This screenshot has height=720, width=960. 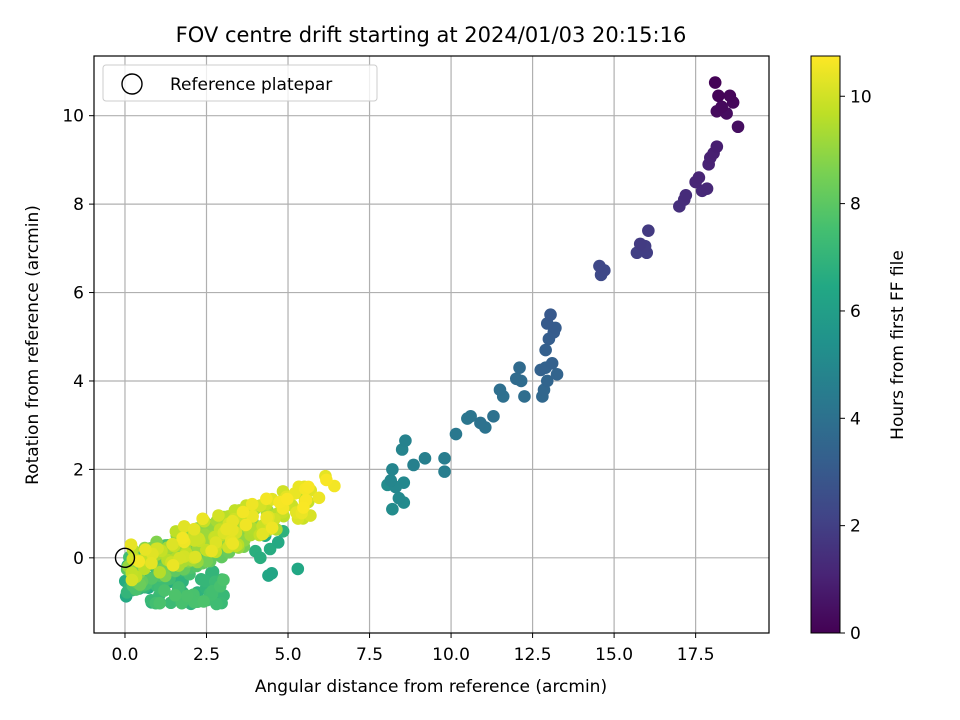 What do you see at coordinates (614, 655) in the screenshot?
I see `x-tick-label: 15.0` at bounding box center [614, 655].